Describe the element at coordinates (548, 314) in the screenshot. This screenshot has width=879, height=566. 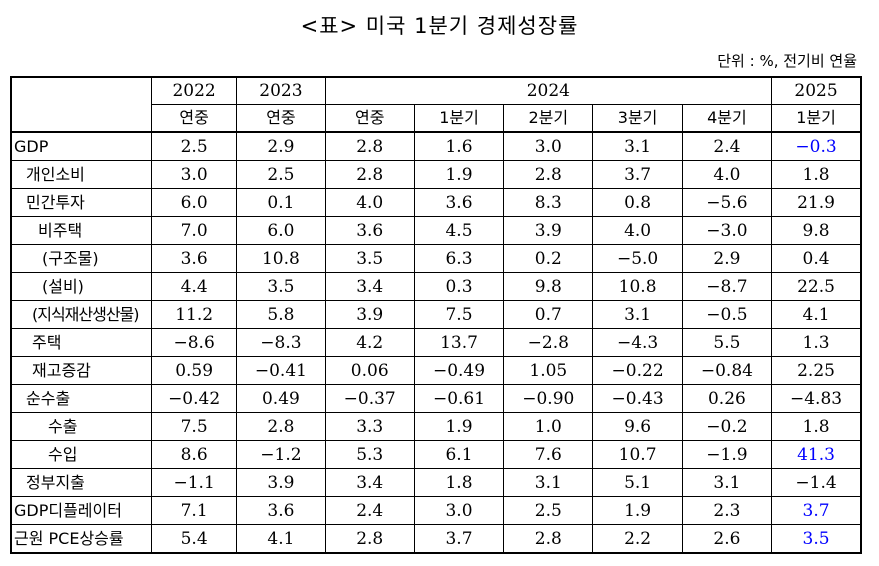
I see `value-cell: 0.7` at that location.